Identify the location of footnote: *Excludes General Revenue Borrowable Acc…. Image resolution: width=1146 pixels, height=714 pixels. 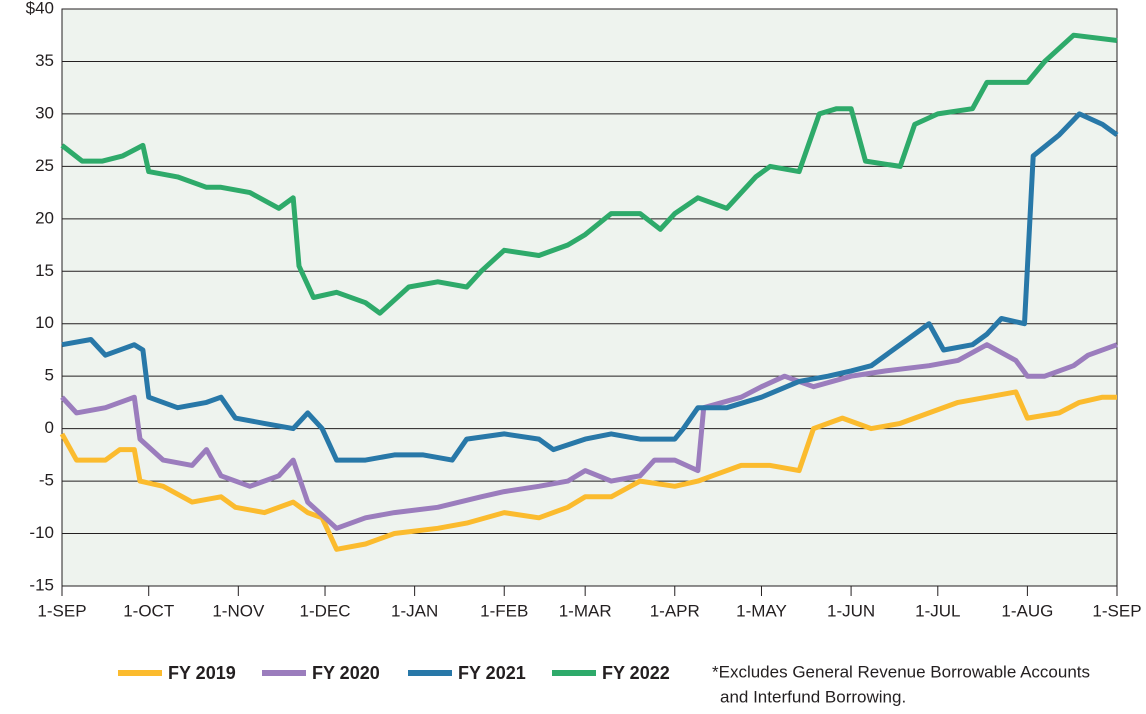
(901, 671).